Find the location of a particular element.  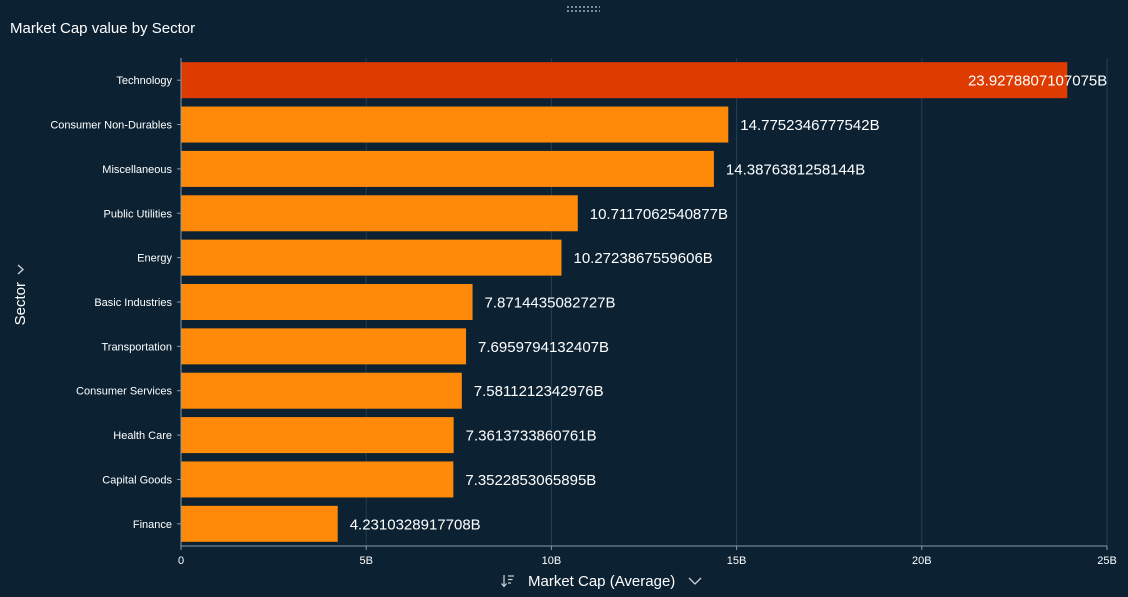

x-tick-label: 5B is located at coordinates (365, 561).